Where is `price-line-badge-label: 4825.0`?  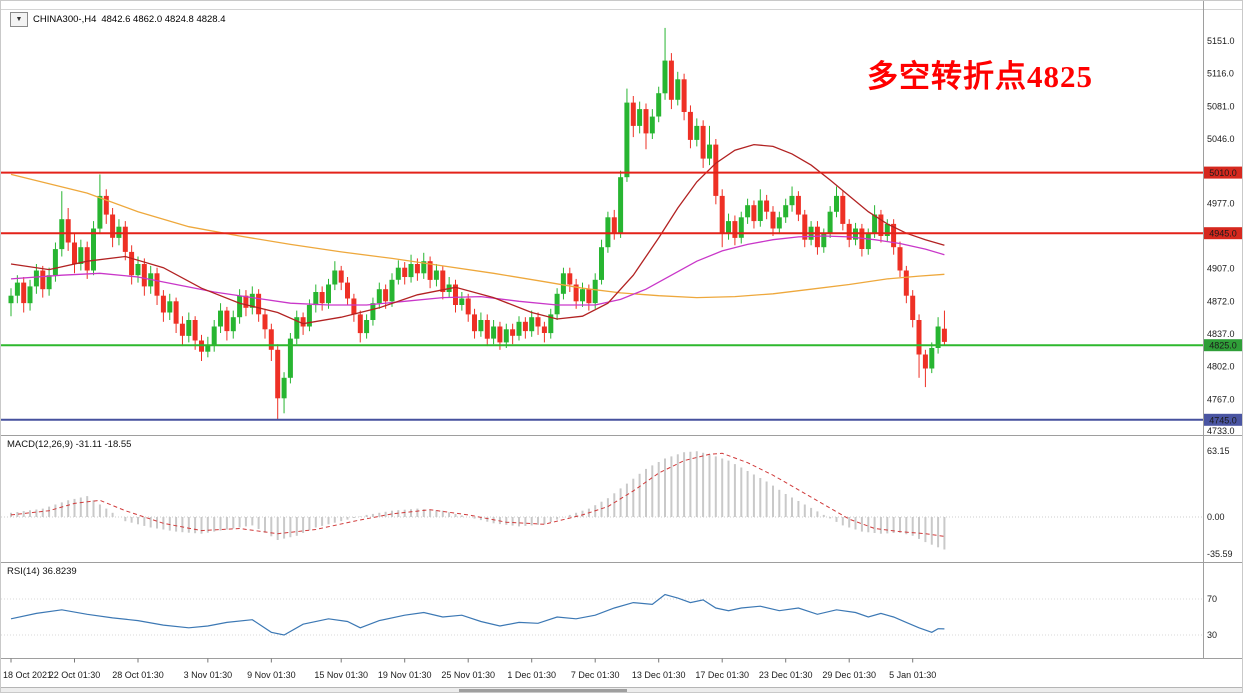
price-line-badge-label: 4825.0 is located at coordinates (1223, 346).